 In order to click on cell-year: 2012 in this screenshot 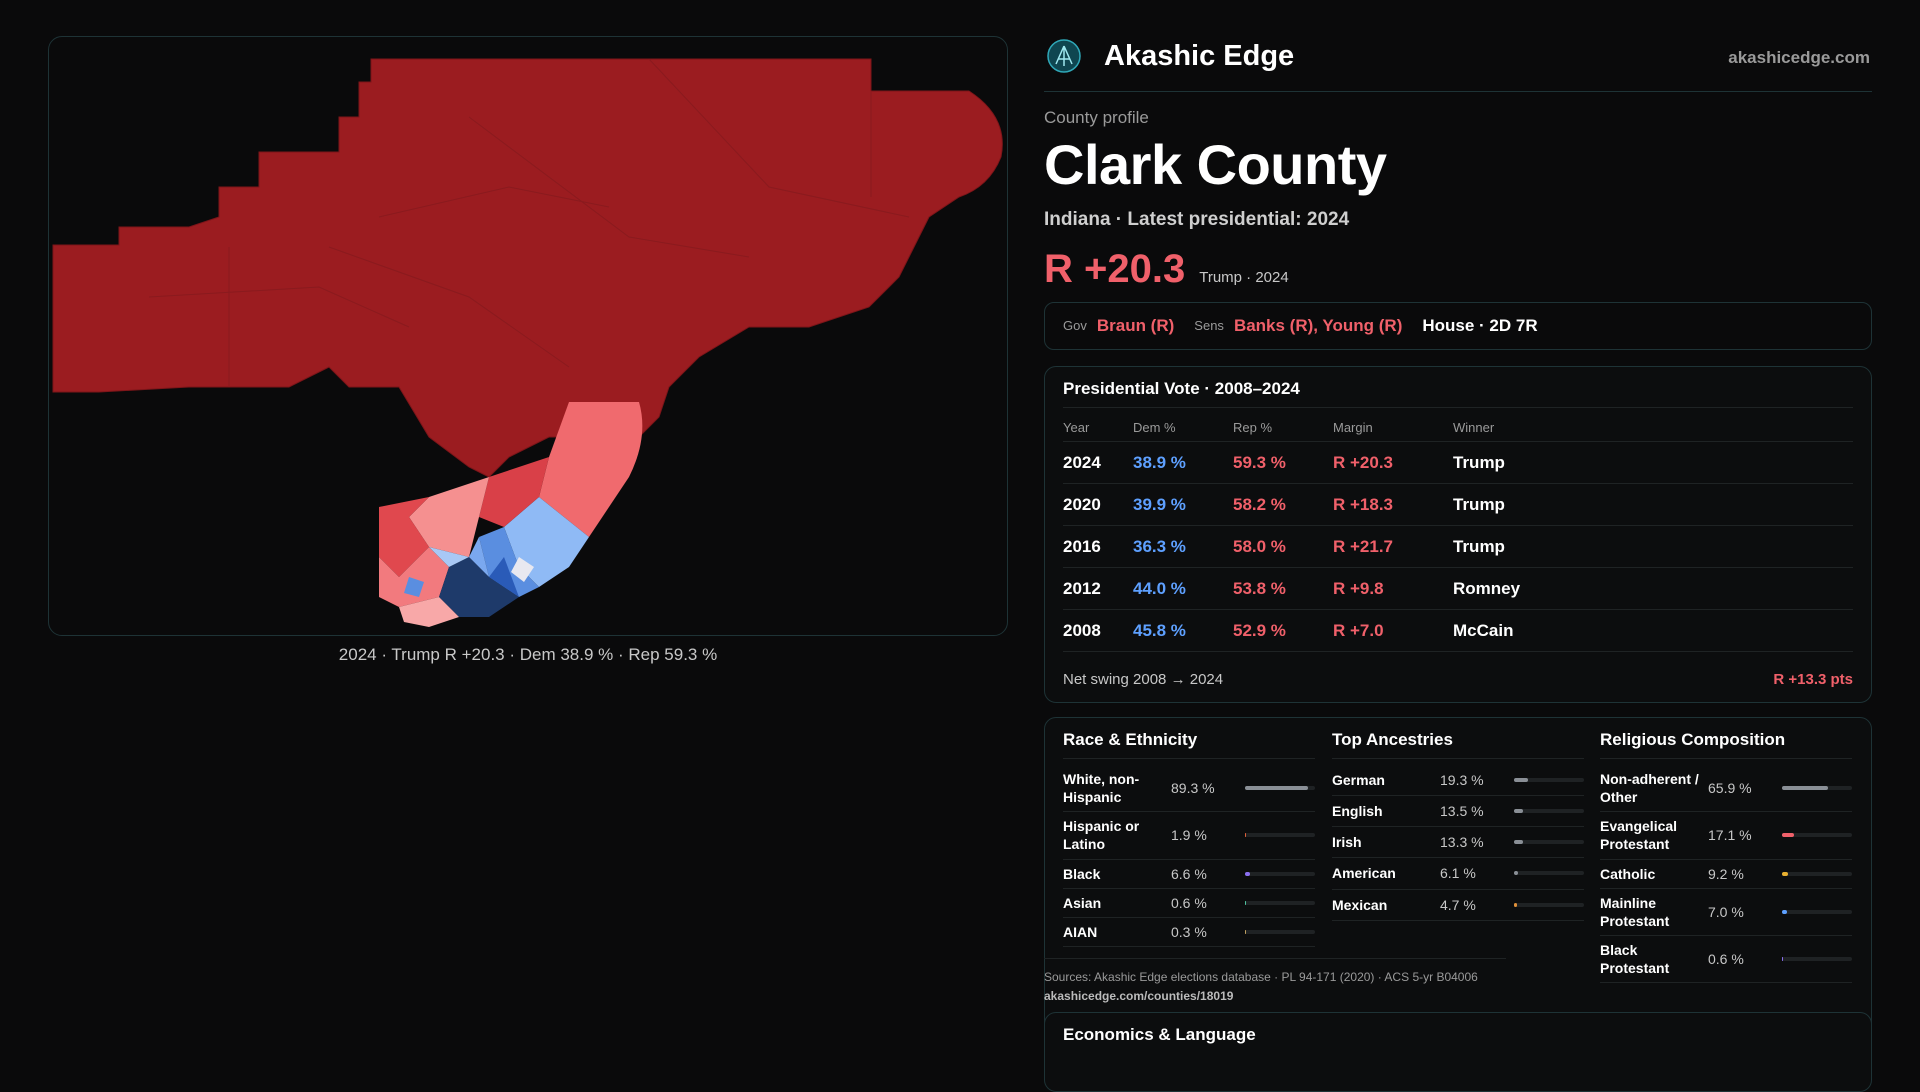, I will do `click(1098, 589)`.